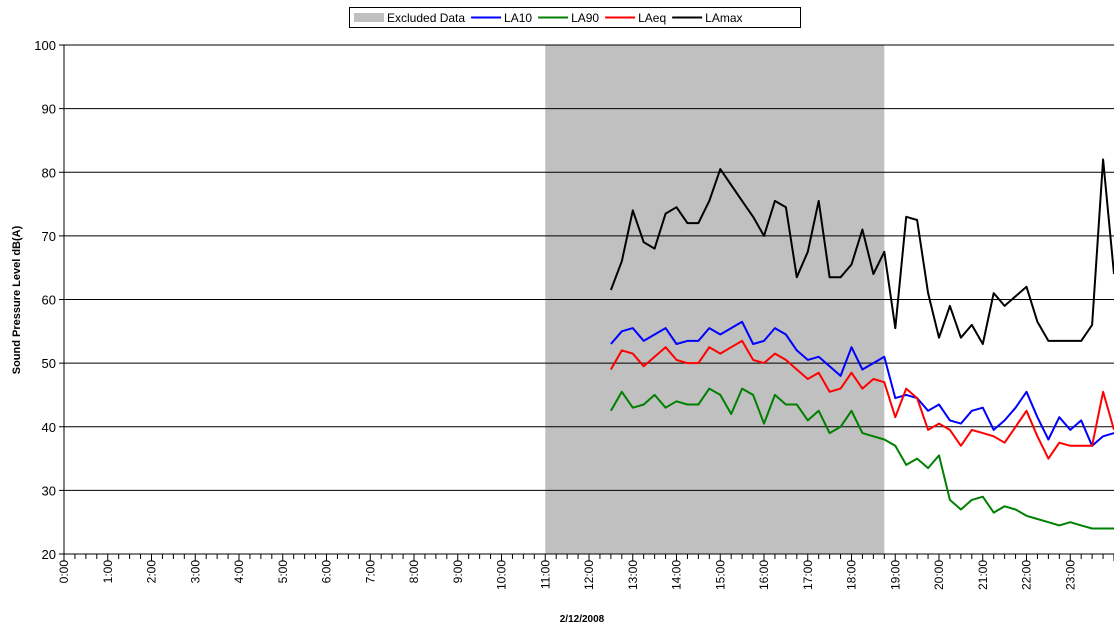  I want to click on y-tick-label: 80, so click(49, 172).